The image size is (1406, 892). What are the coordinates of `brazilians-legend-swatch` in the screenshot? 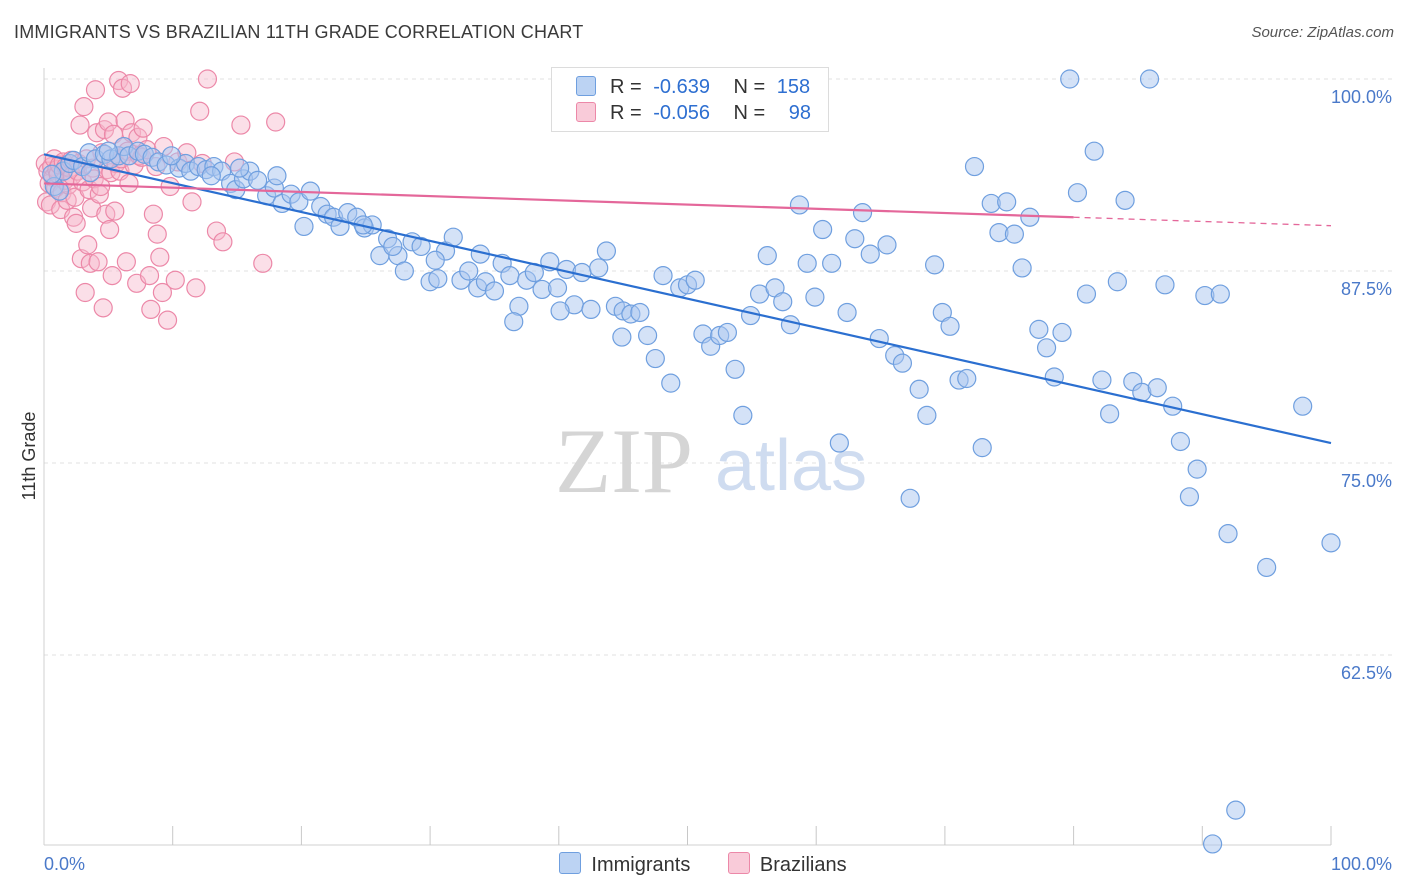 It's located at (738, 863).